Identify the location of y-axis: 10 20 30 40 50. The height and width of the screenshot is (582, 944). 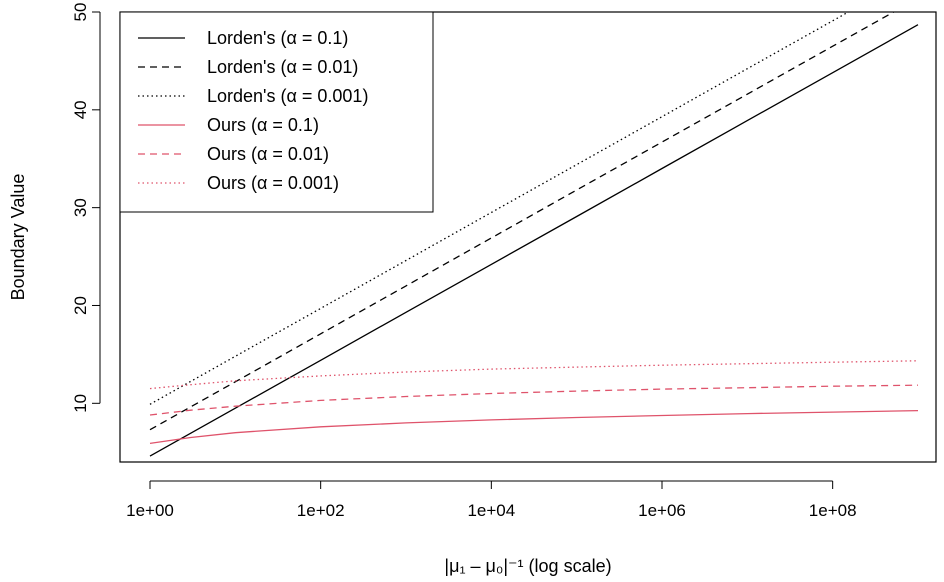
(86, 208).